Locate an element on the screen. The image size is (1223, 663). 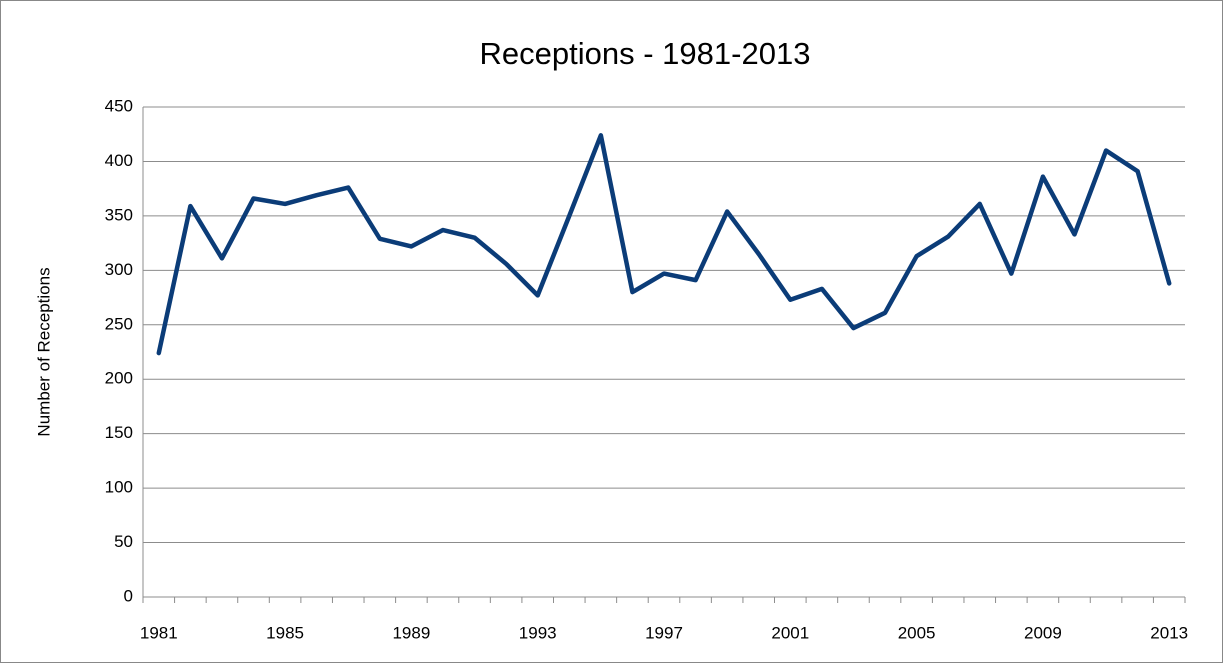
y-tick-label: 50 is located at coordinates (123, 541).